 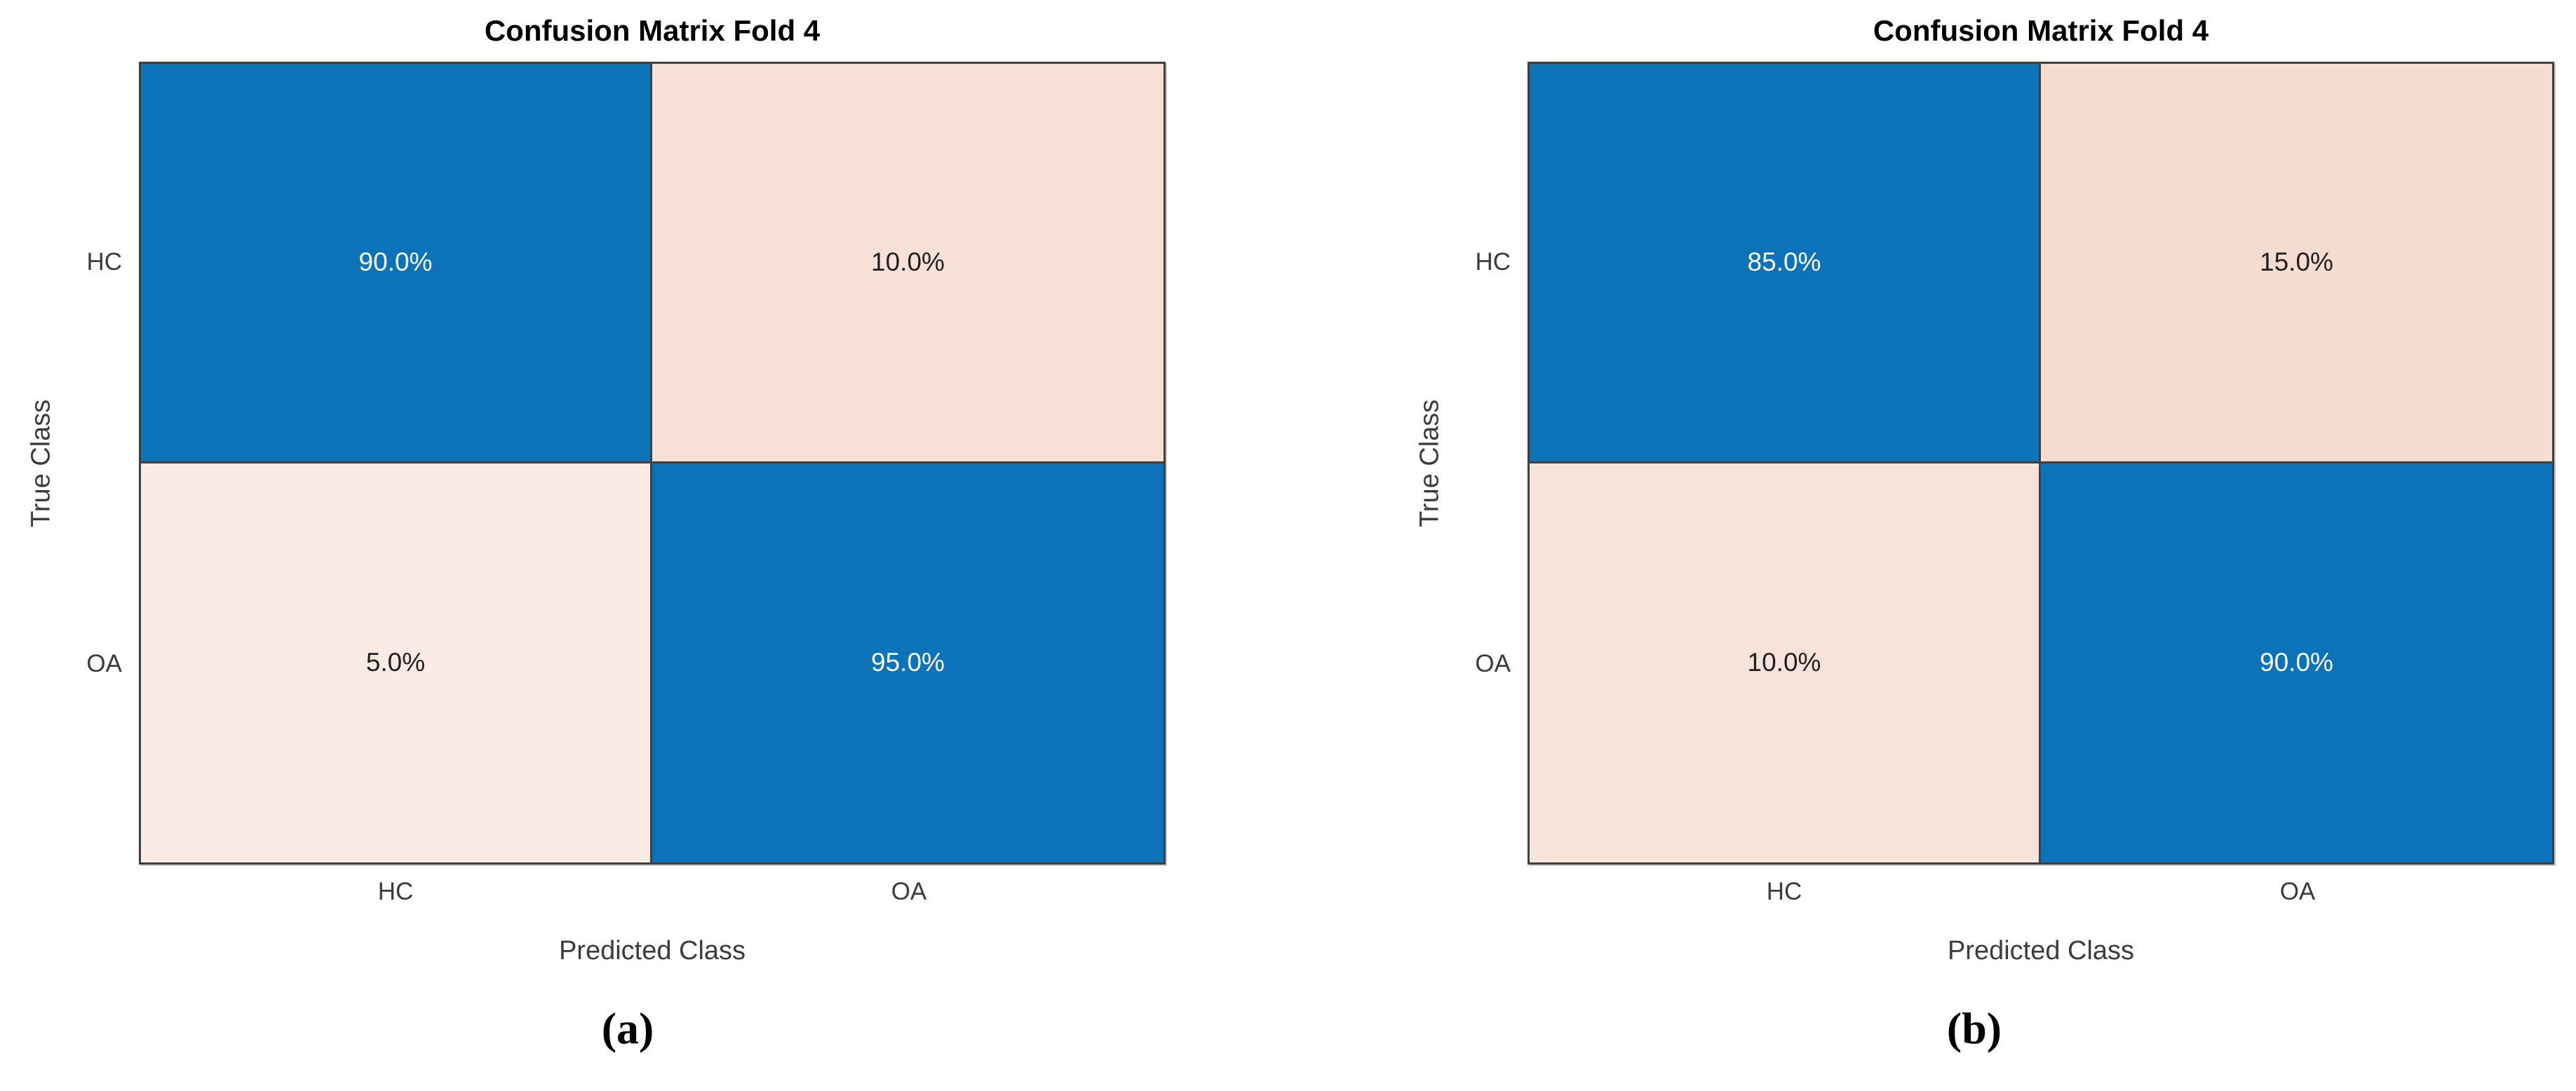 I want to click on subfigure-caption-b: (b), so click(x=1974, y=1028).